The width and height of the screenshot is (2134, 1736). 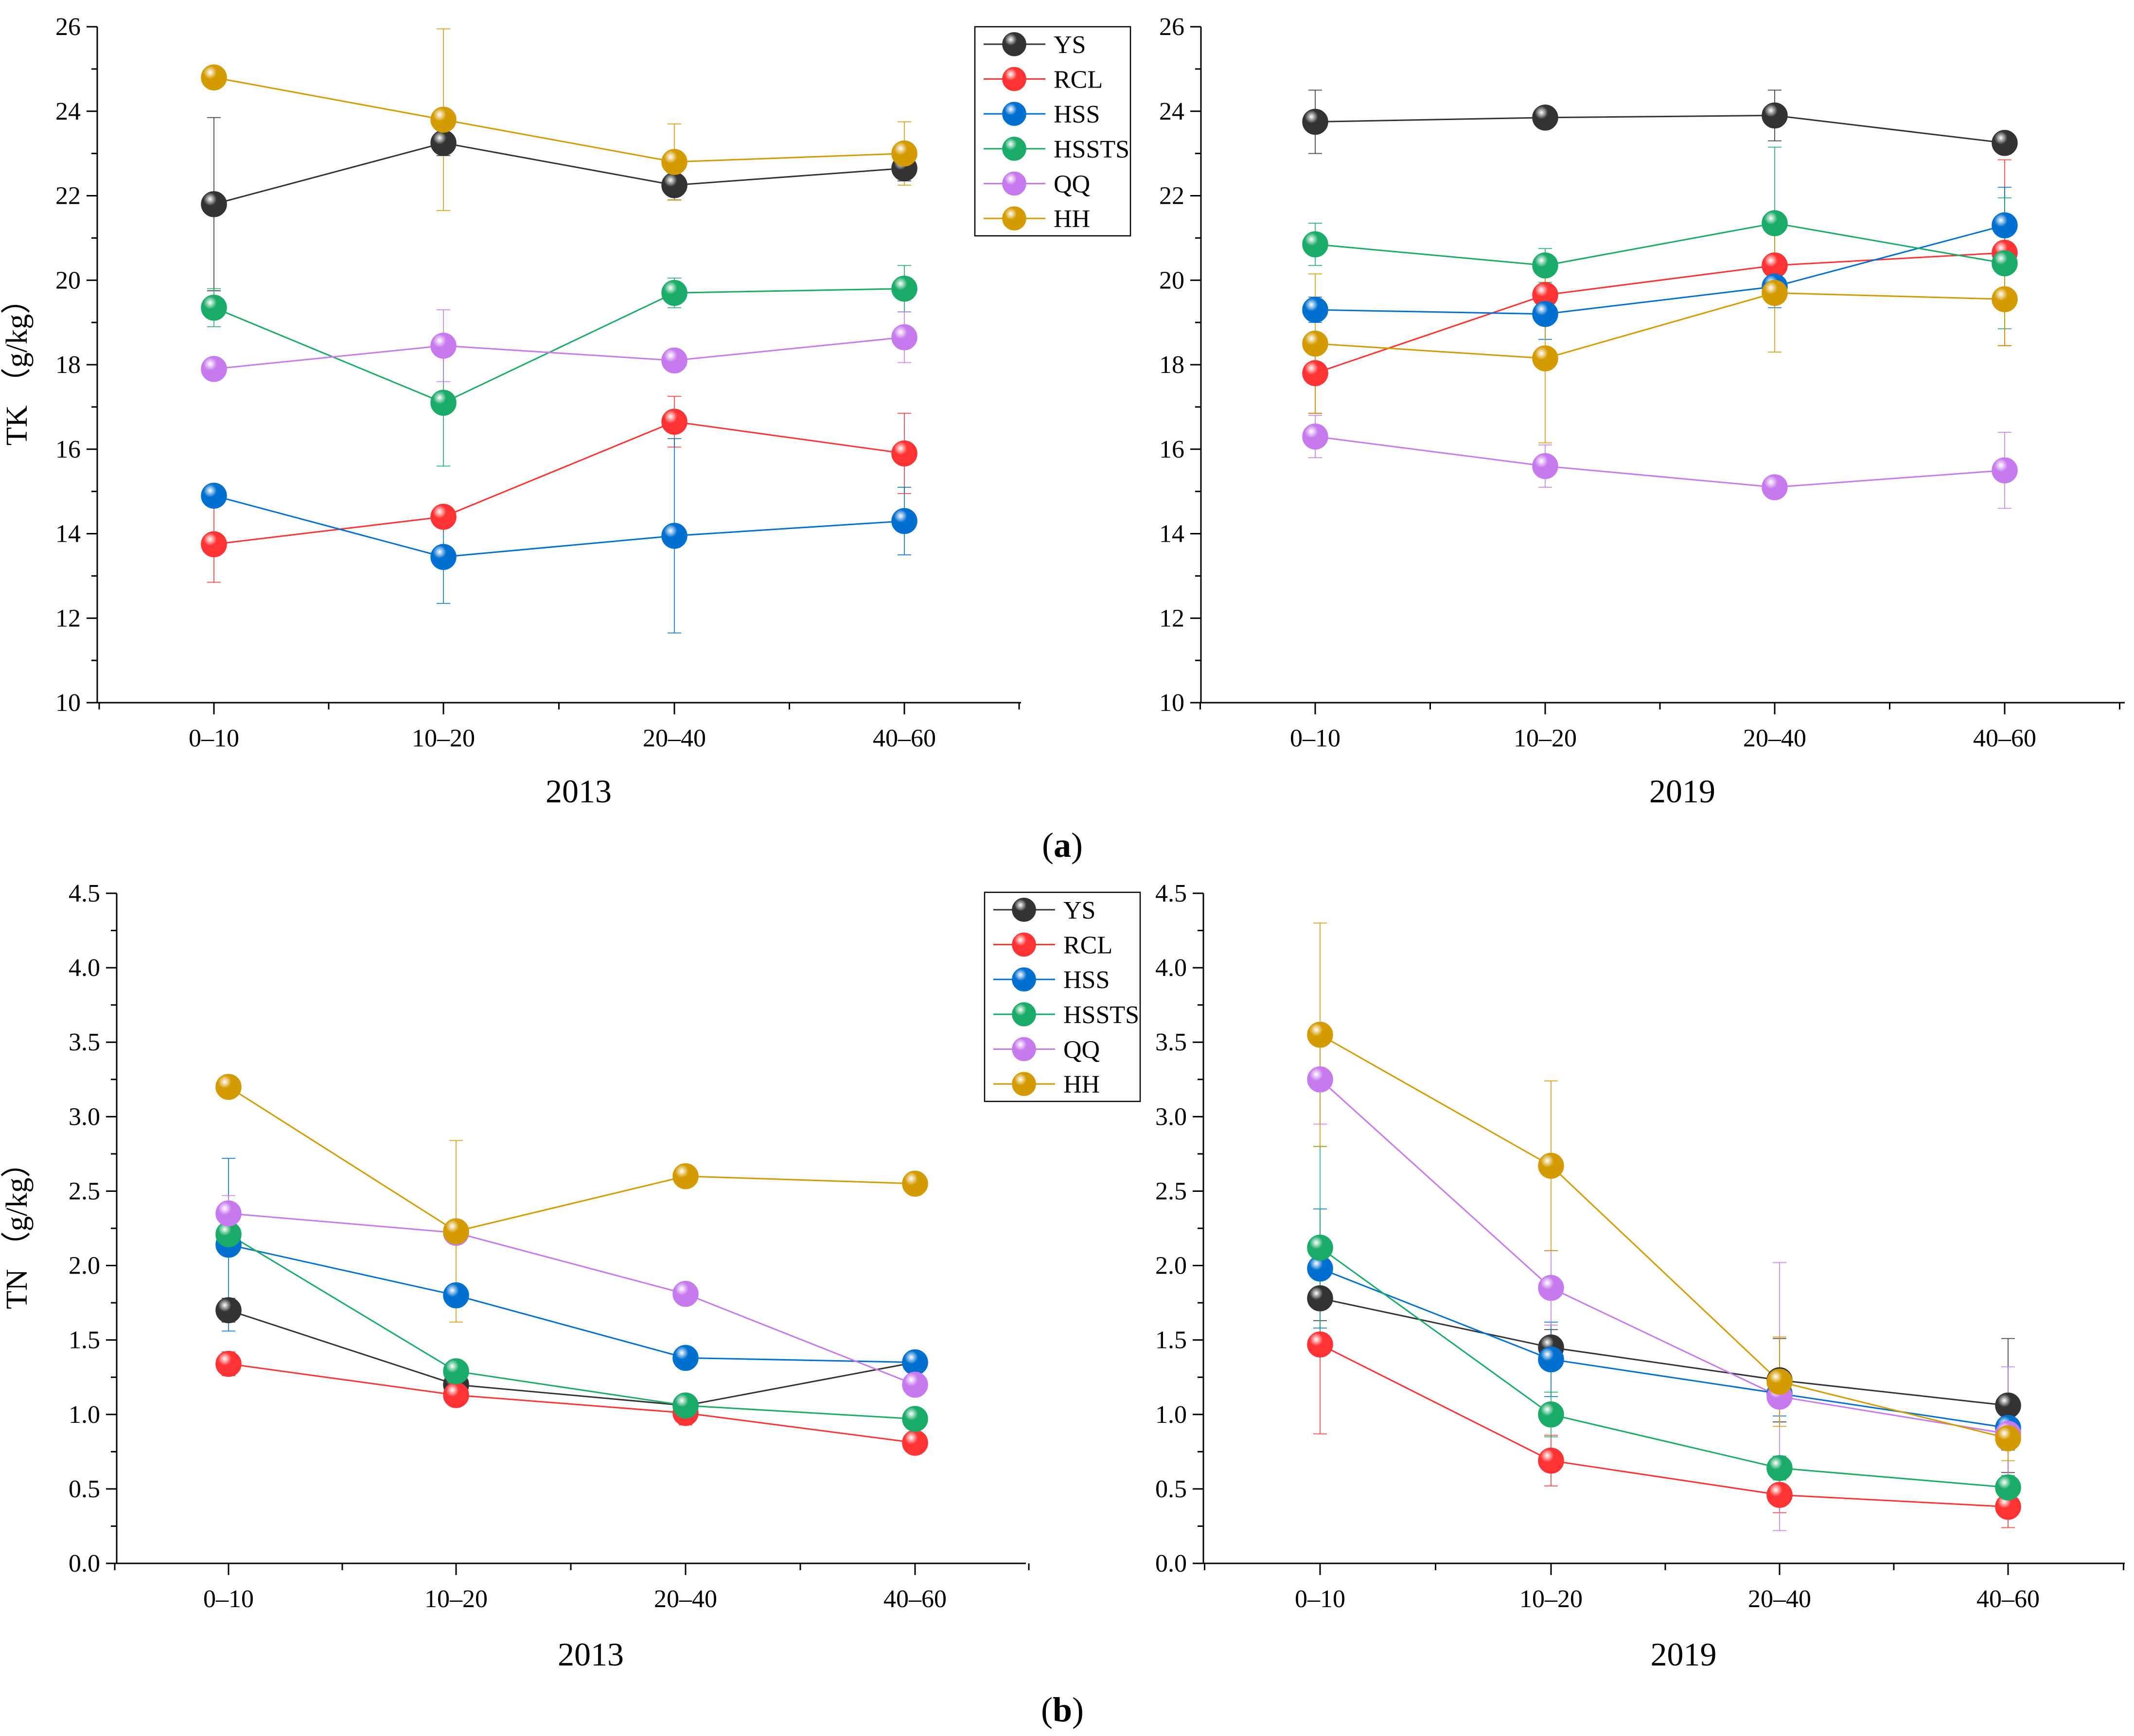 I want to click on y-tick-label: 18, so click(x=68, y=365).